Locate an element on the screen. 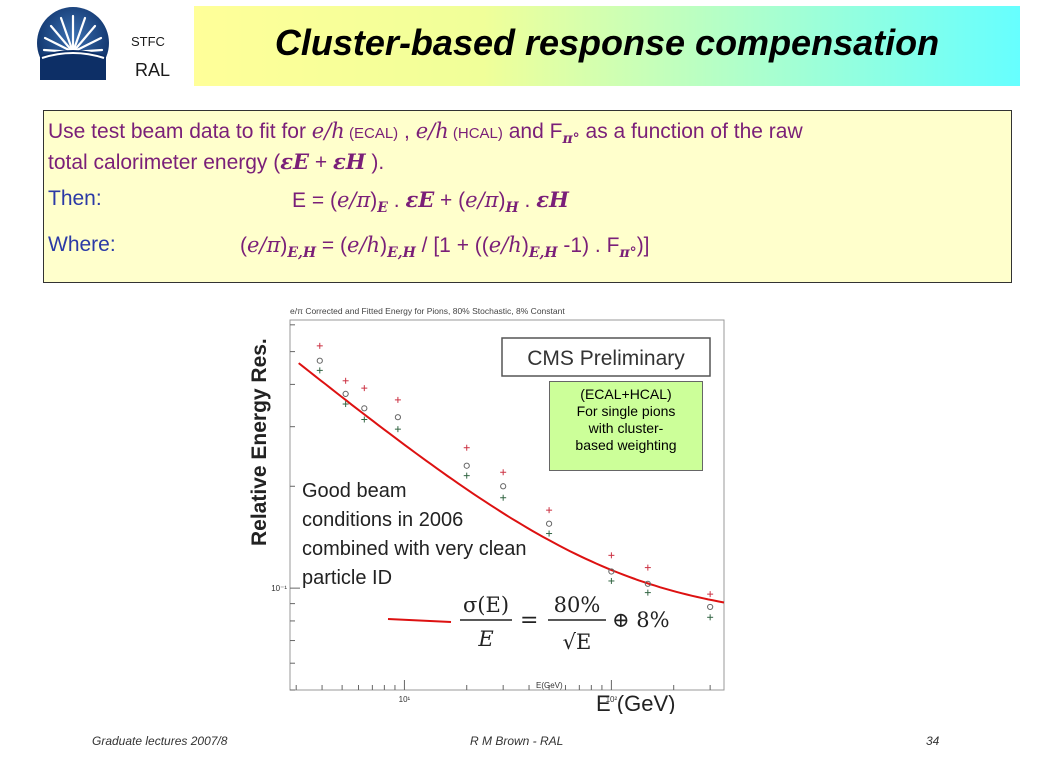  text-fragment: , is located at coordinates (407, 131).